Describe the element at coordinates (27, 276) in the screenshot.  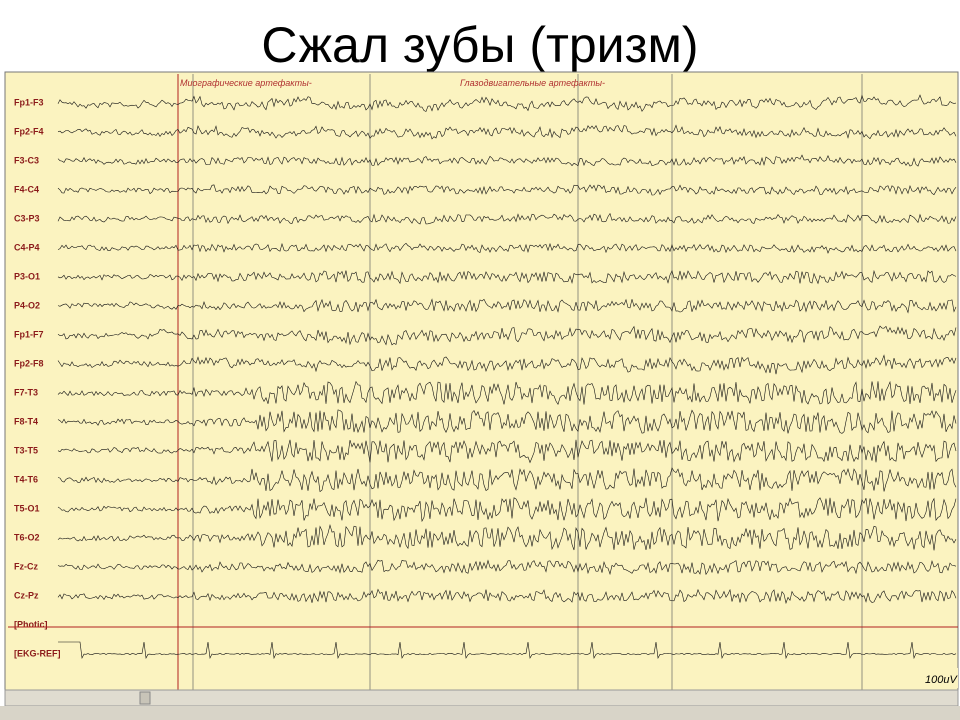
I see `channel-label: P3-O1` at that location.